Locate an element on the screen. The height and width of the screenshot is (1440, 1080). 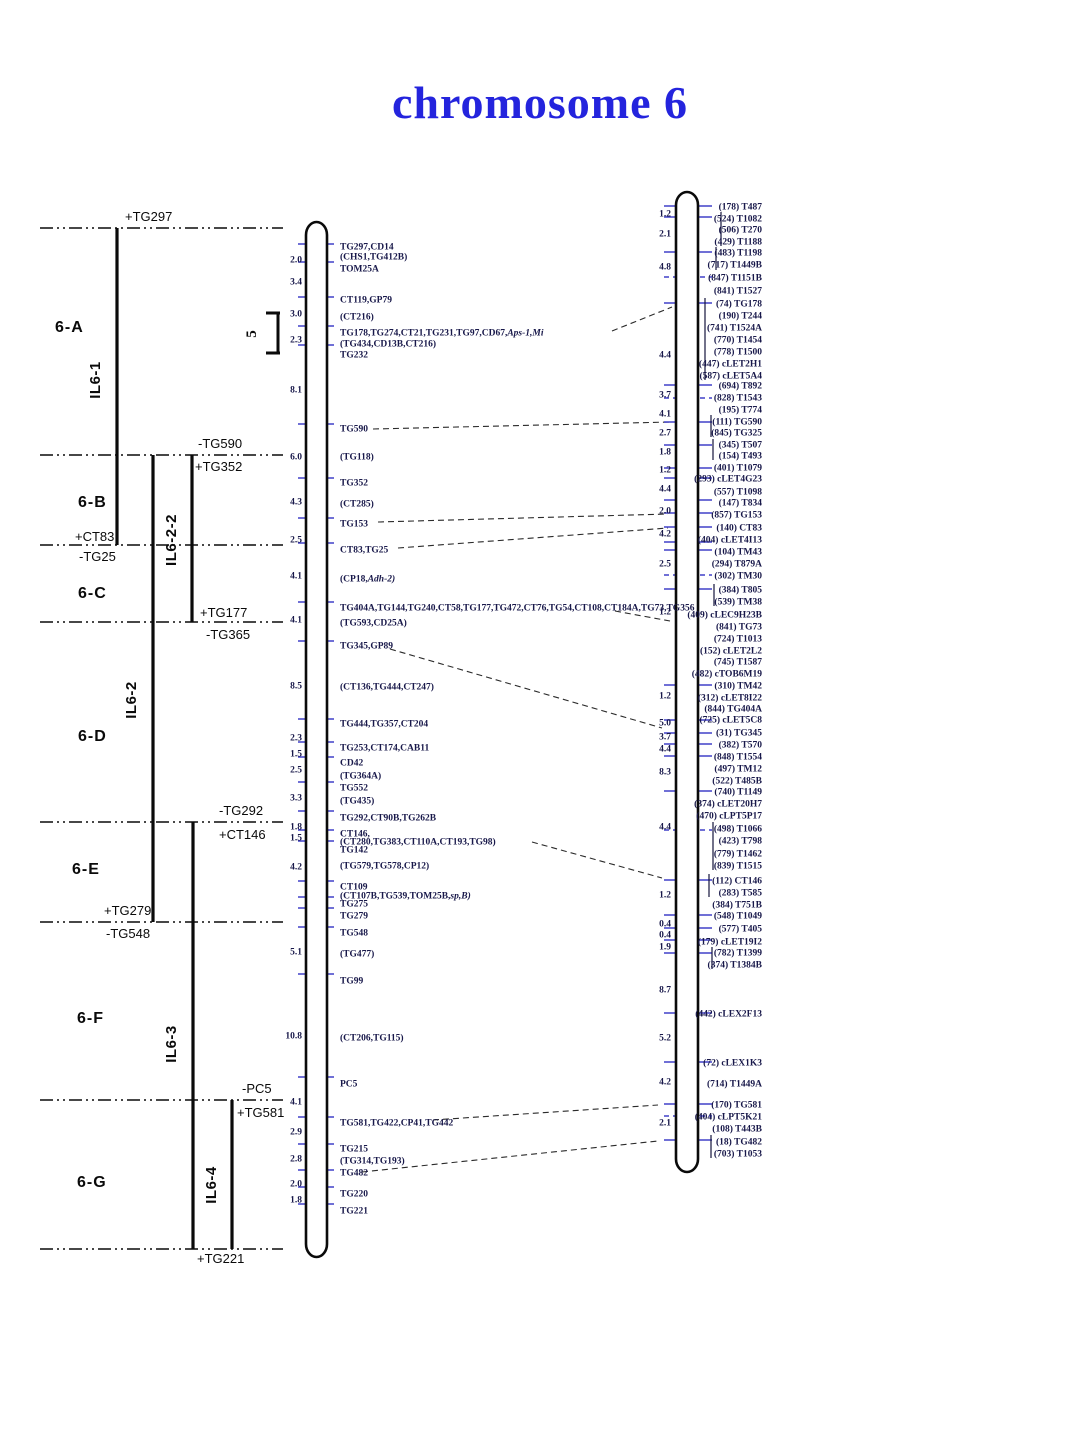
mid-marker-label: TOM25A is located at coordinates (359, 270).